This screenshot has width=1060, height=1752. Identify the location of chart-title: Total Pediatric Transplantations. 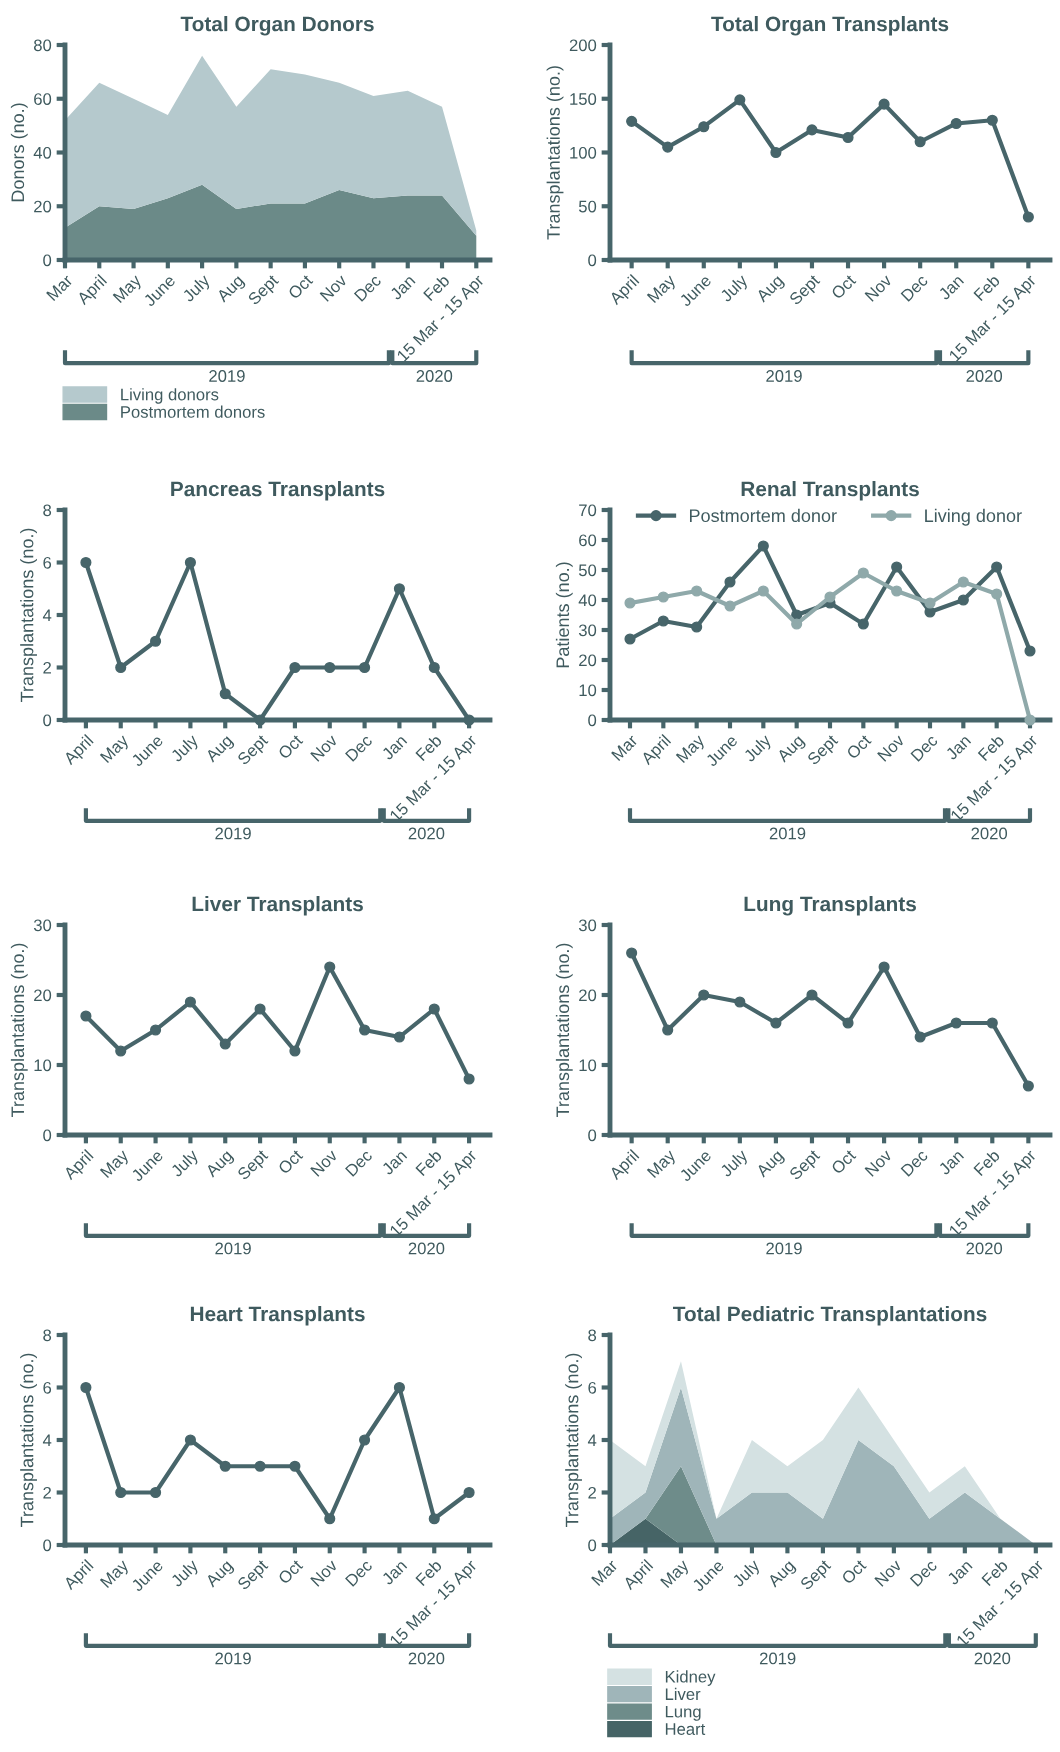
(829, 1316).